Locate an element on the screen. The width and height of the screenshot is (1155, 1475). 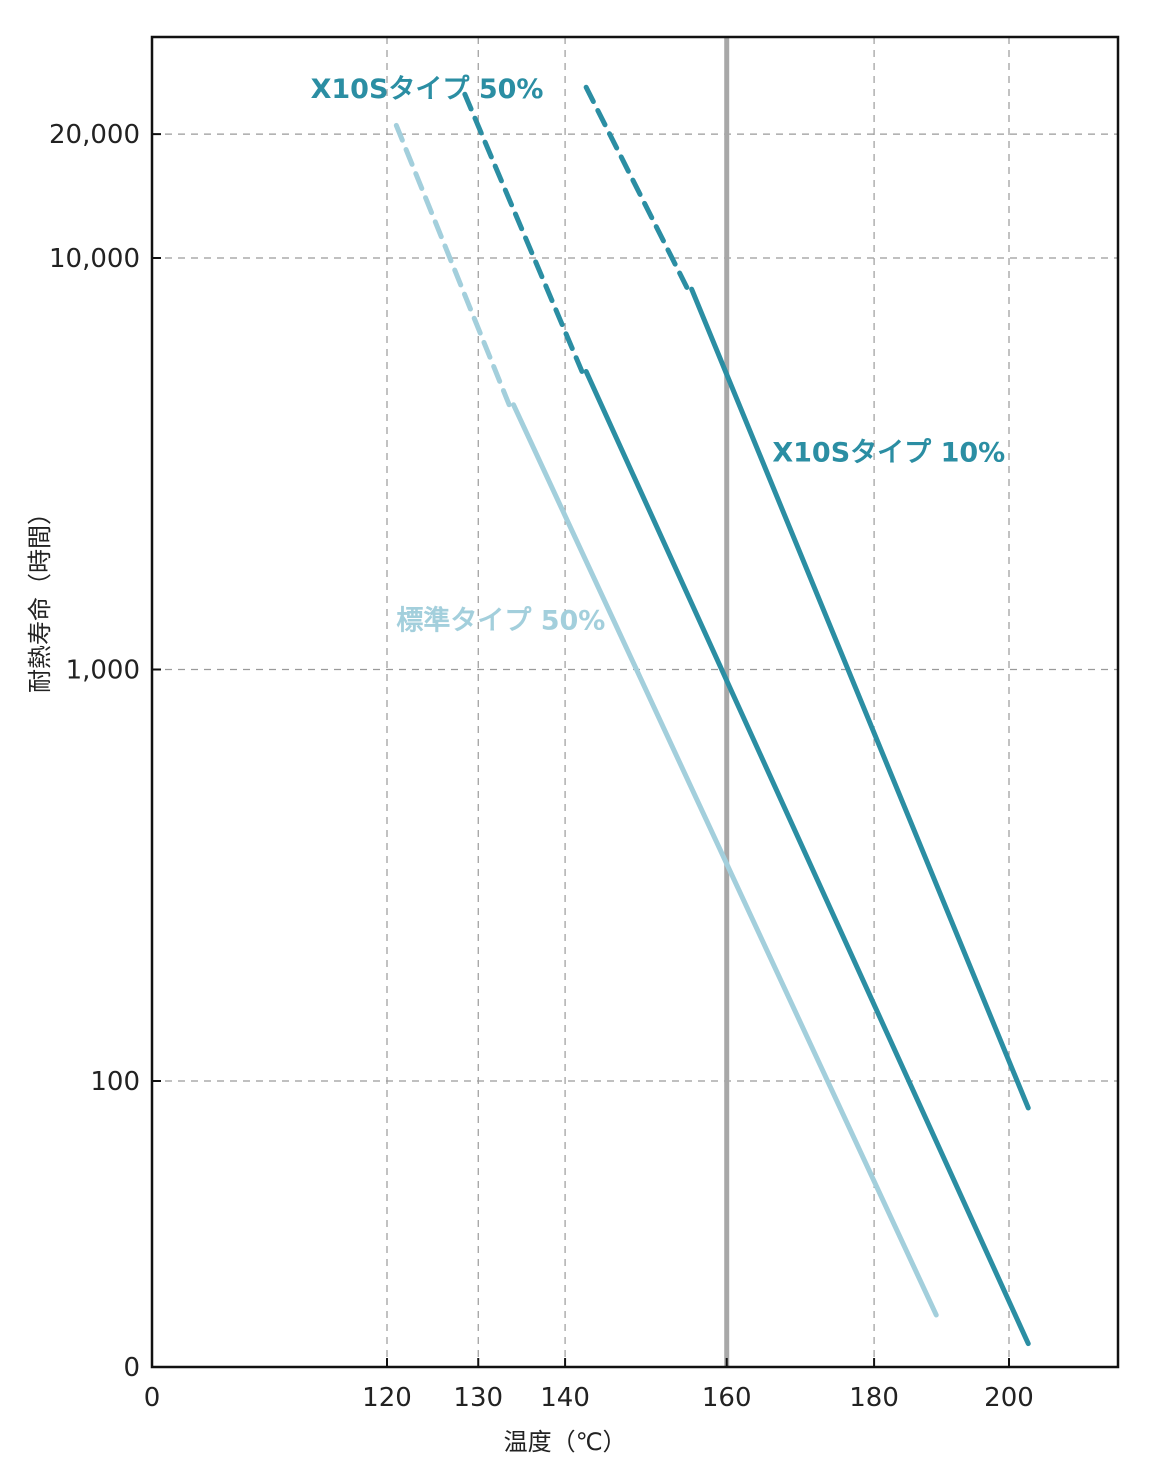
x-tick-label: 140 is located at coordinates (565, 1398).